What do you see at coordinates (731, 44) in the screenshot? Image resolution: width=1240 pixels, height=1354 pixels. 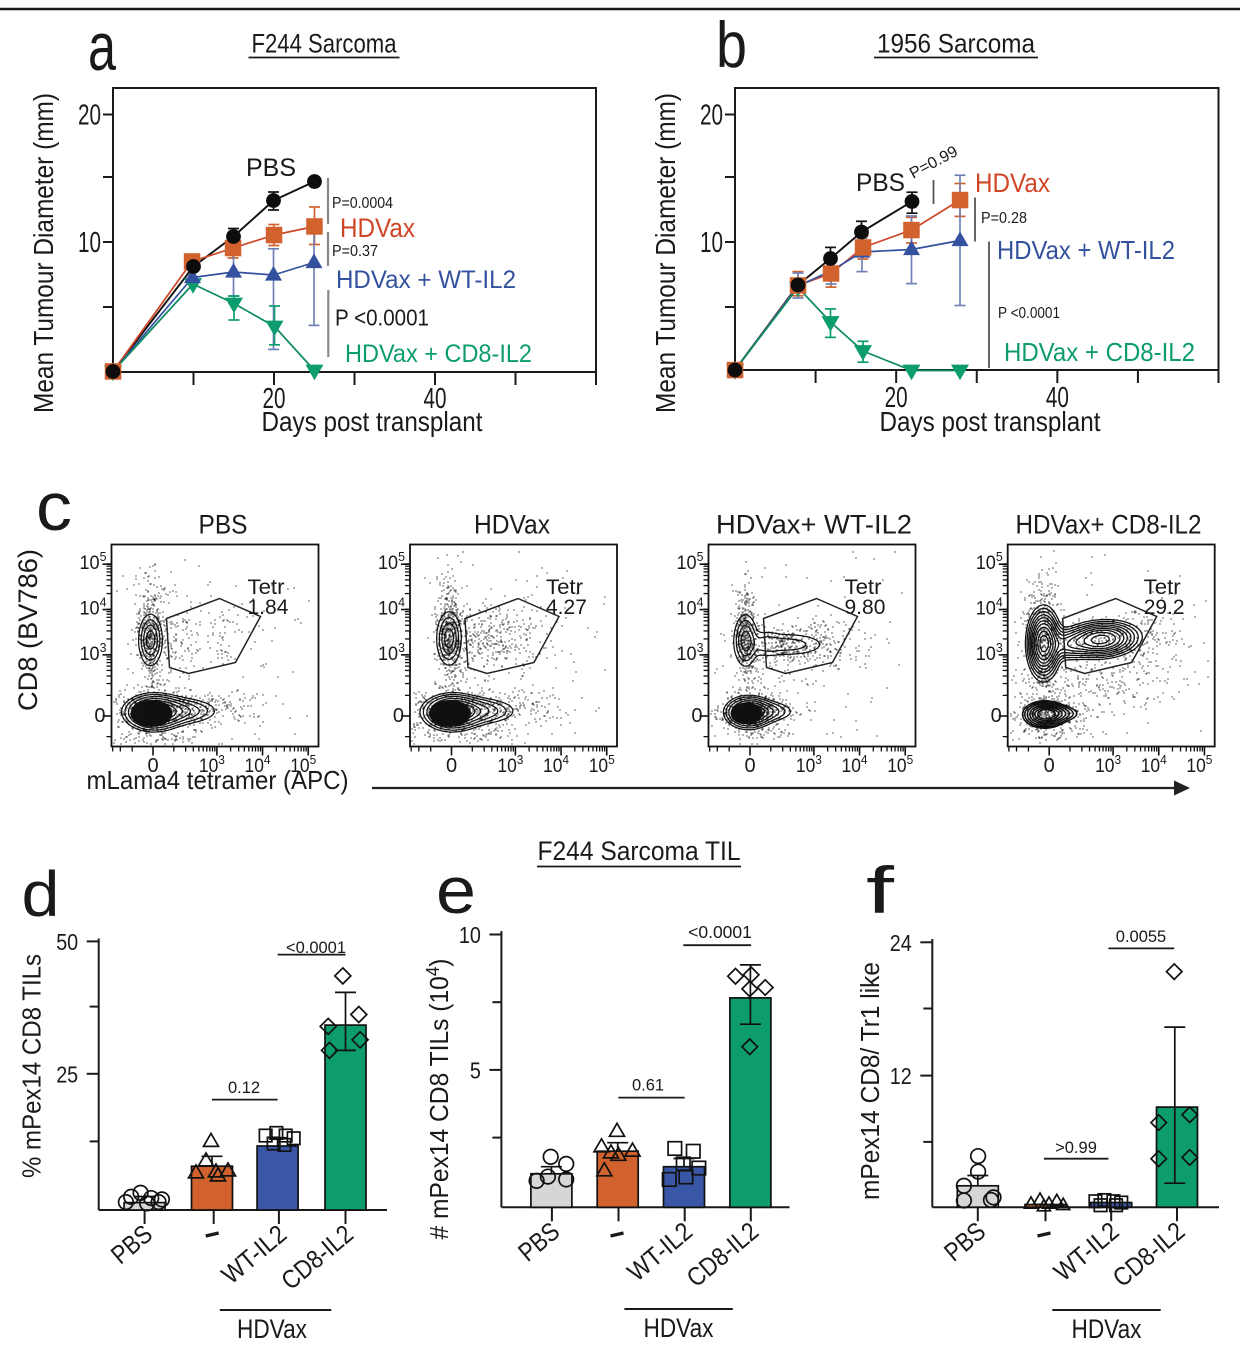 I see `svg-text: b` at bounding box center [731, 44].